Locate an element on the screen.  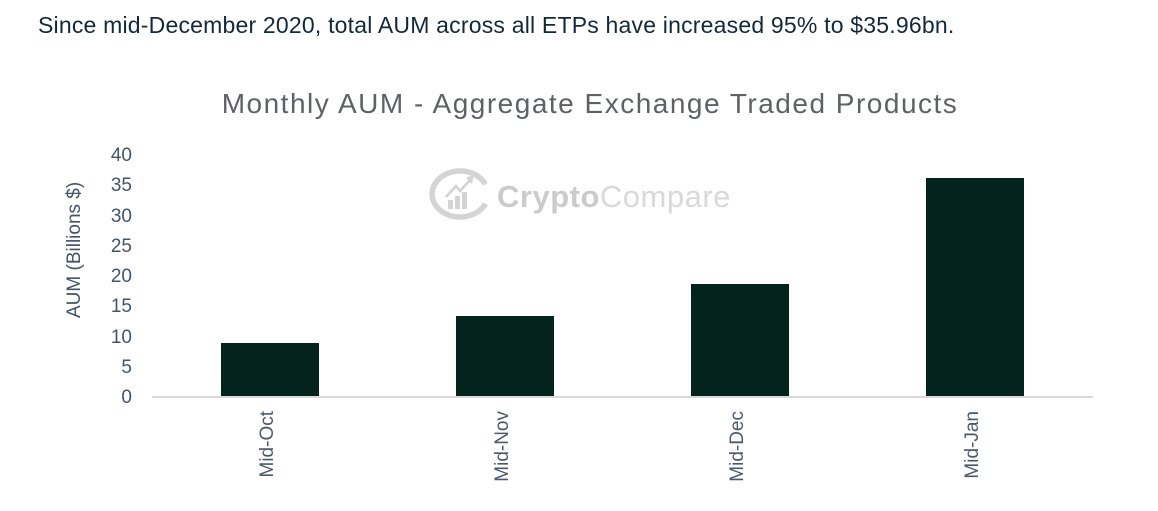
y-axis-title: AUM (Billions $) is located at coordinates (74, 250).